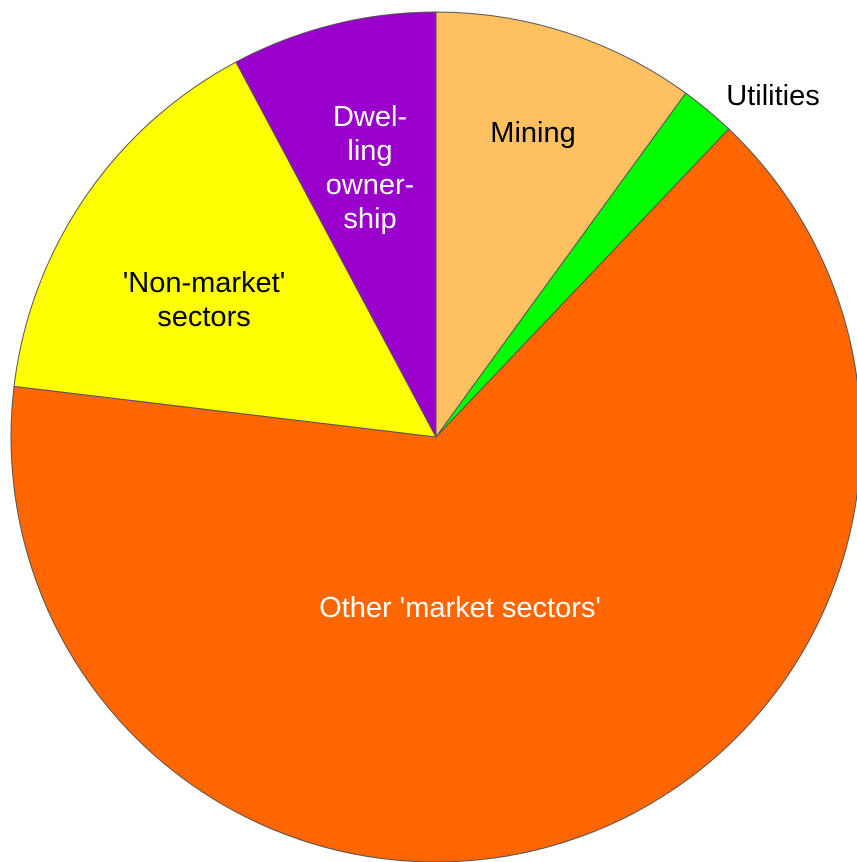 This screenshot has width=857, height=862. I want to click on slice-label: Utilities, so click(773, 96).